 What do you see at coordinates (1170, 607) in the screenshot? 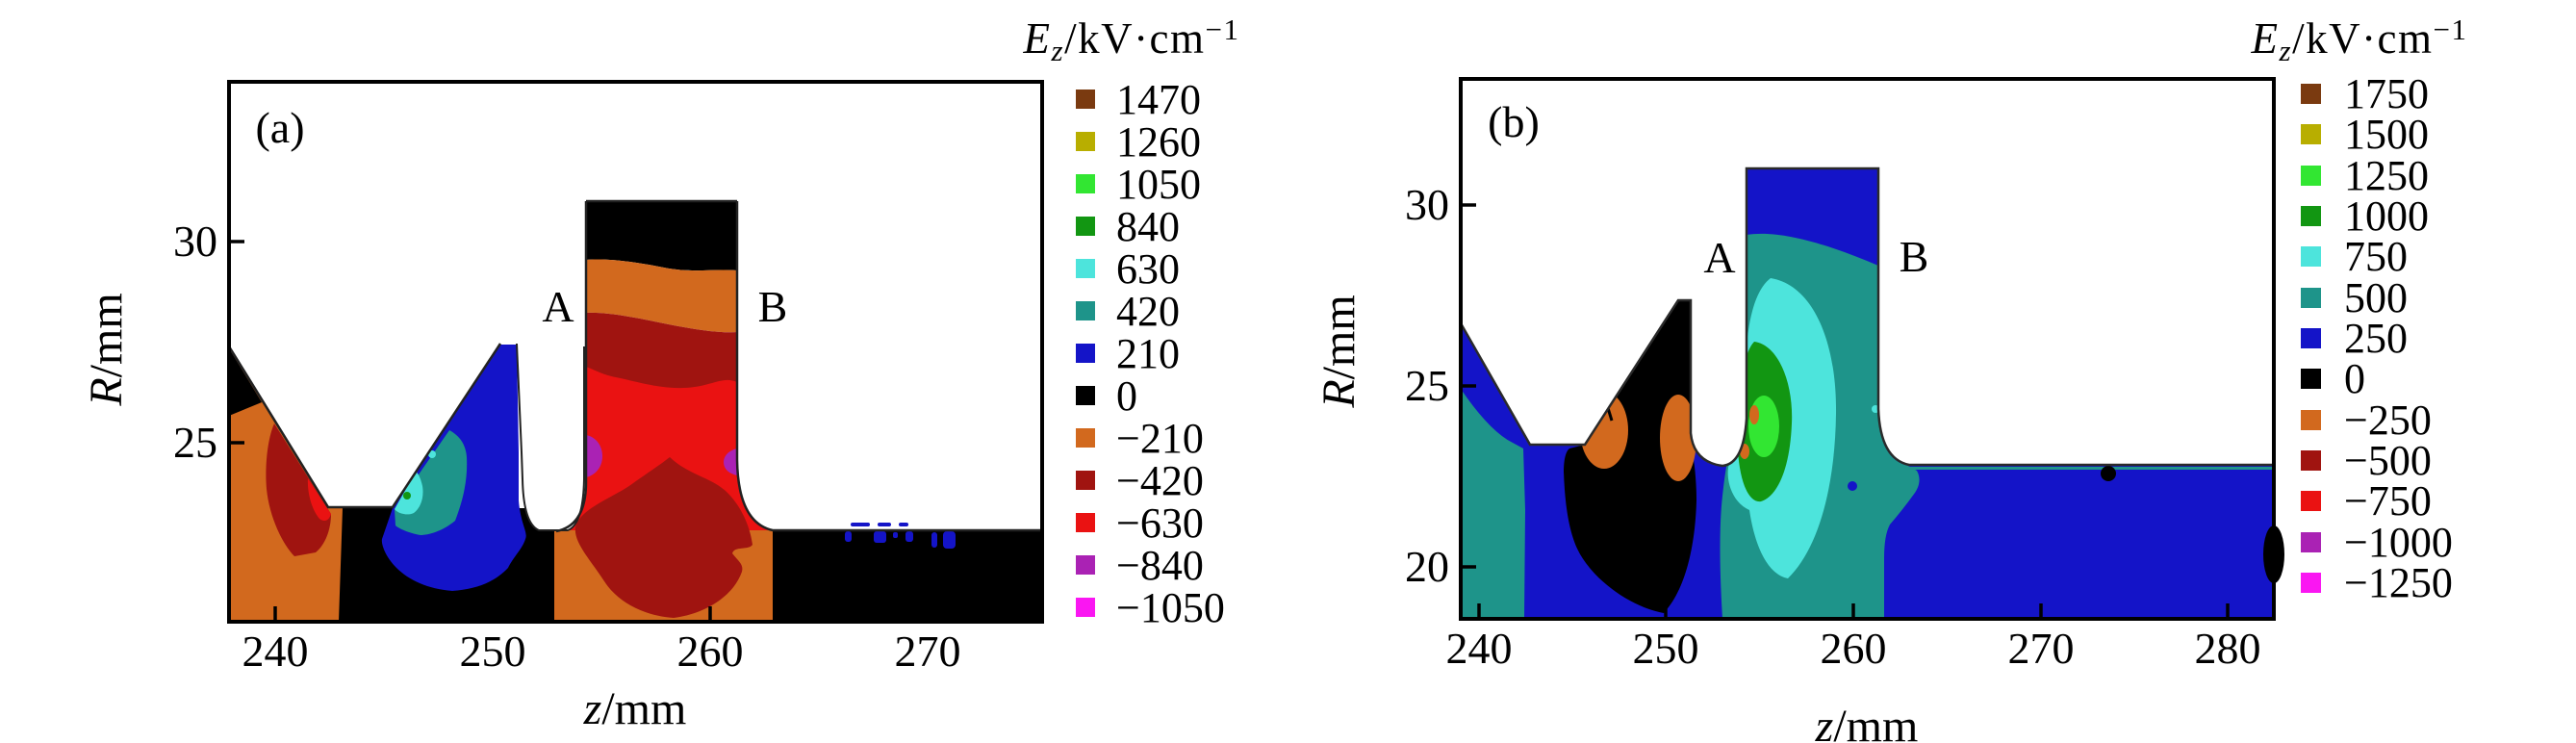
I see `svg-text: −1050` at bounding box center [1170, 607].